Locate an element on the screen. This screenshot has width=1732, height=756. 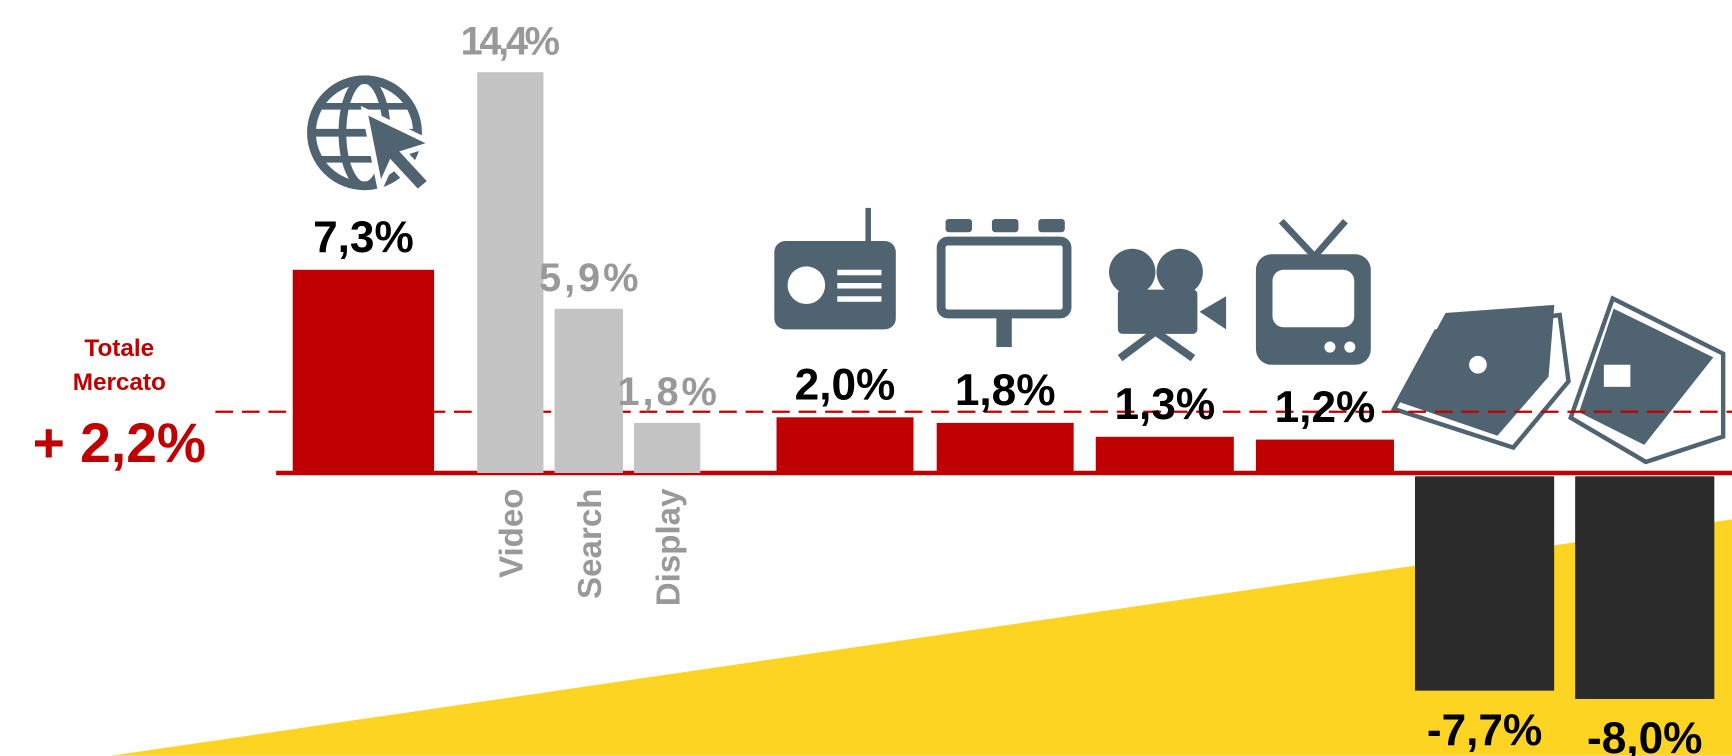
outdoor-icon is located at coordinates (1004, 283).